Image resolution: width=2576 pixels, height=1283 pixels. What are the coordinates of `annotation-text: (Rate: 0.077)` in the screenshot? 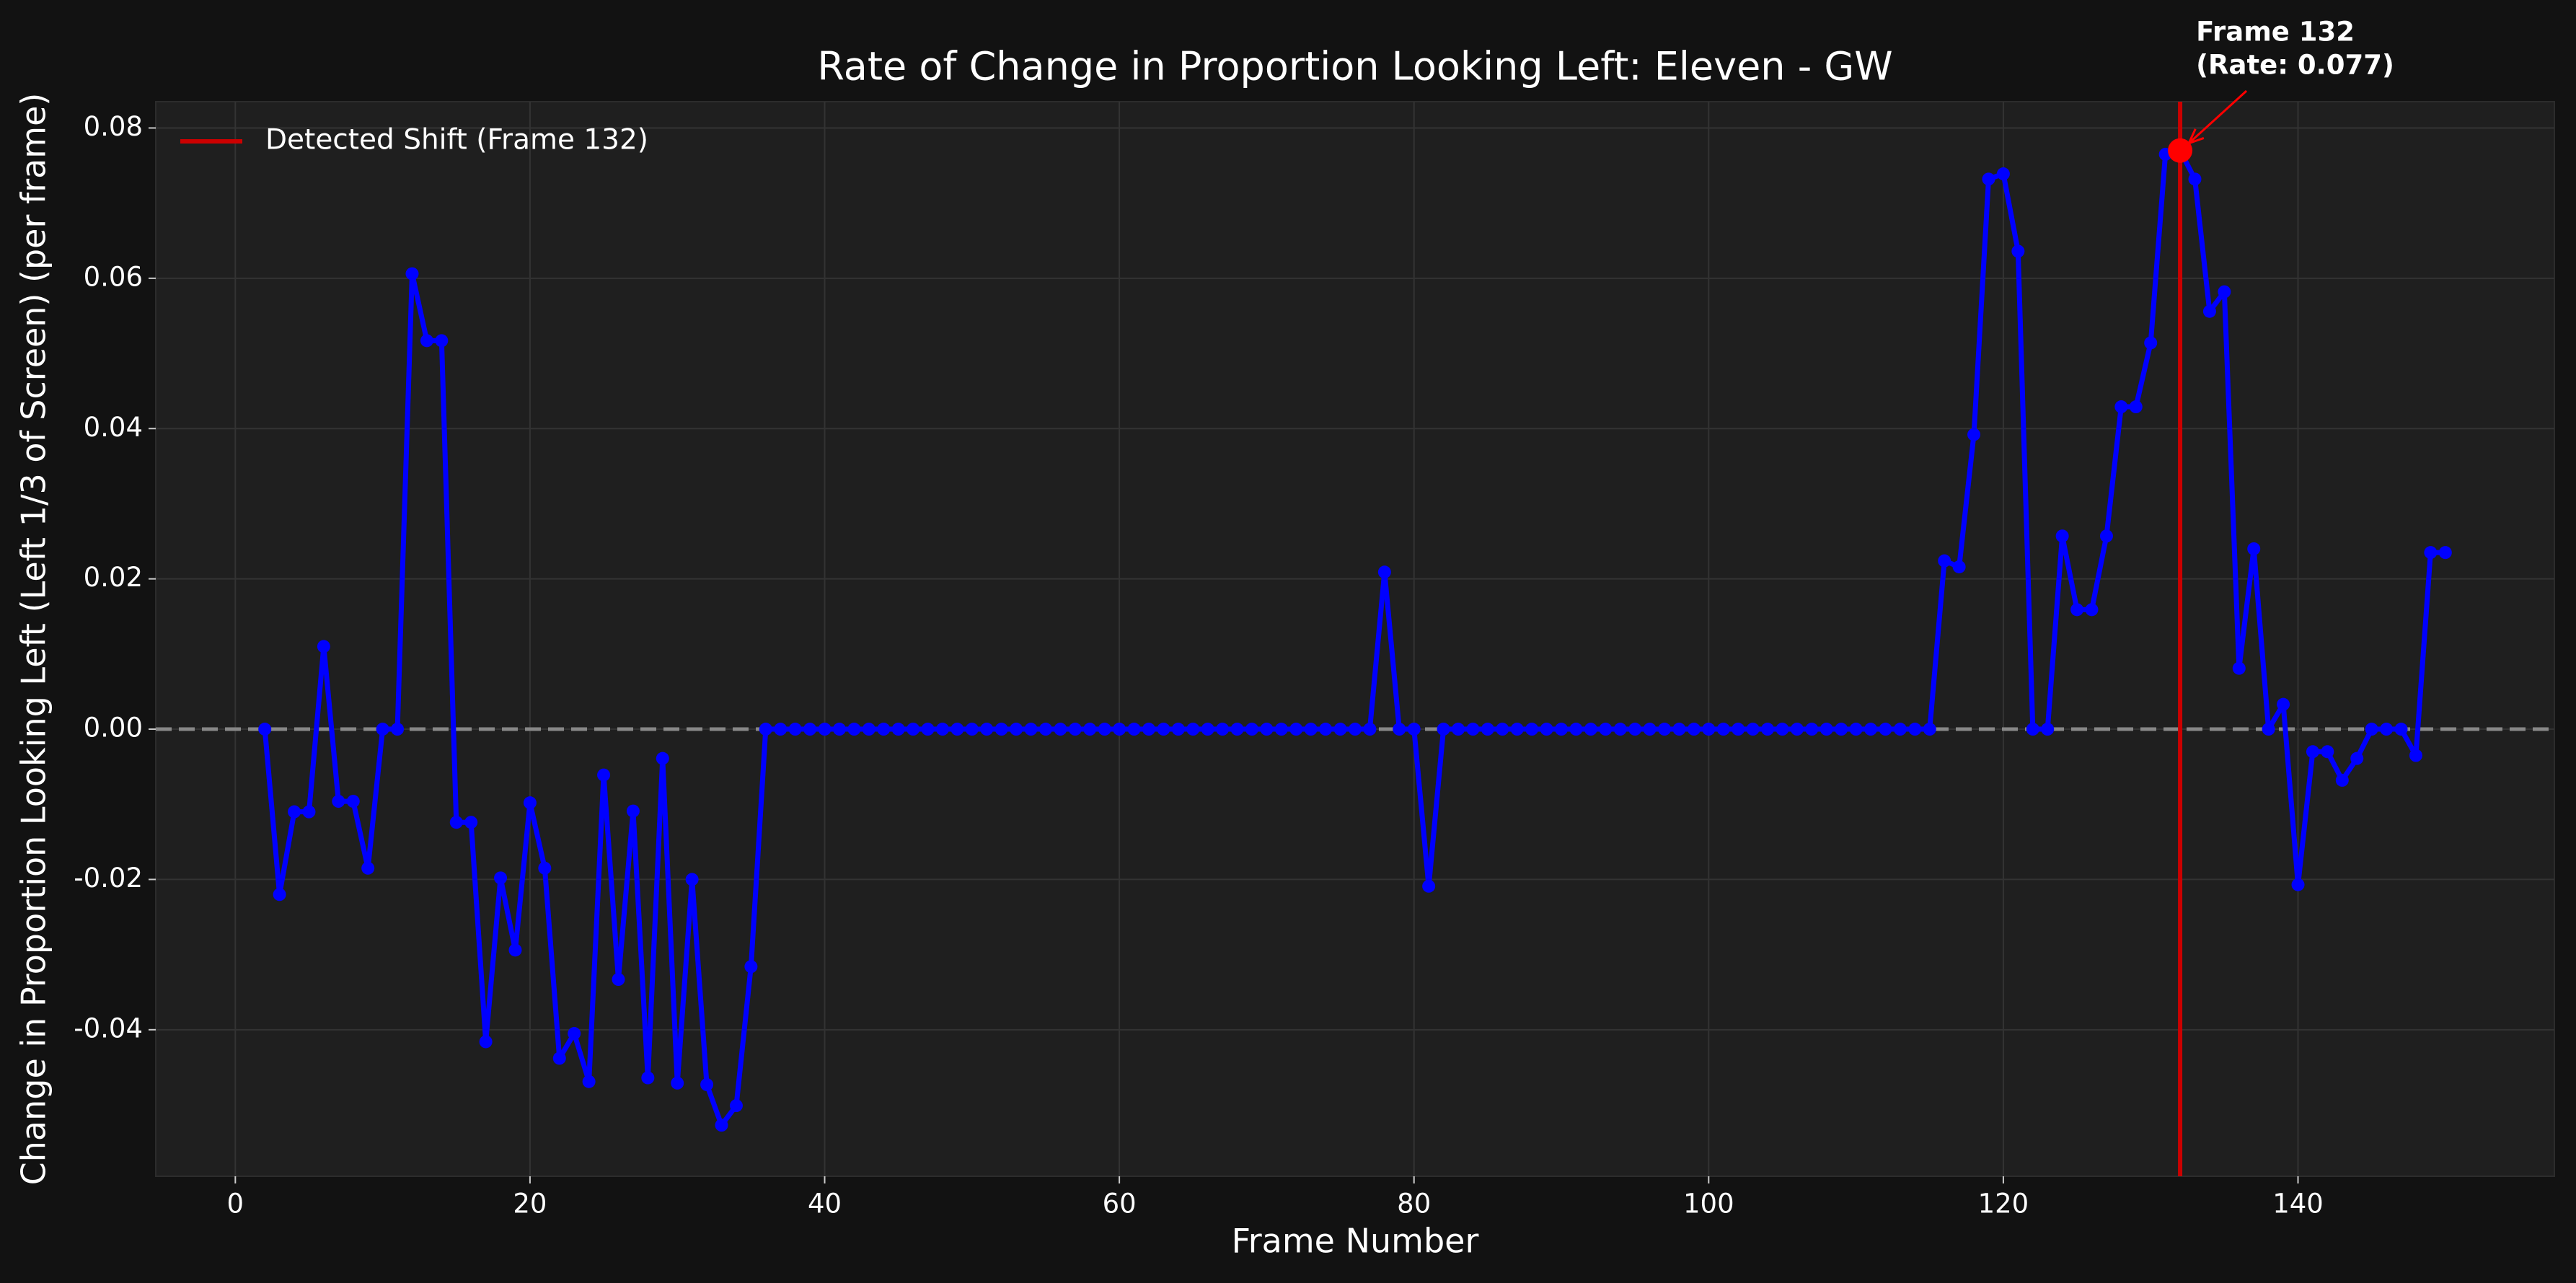 It's located at (2295, 65).